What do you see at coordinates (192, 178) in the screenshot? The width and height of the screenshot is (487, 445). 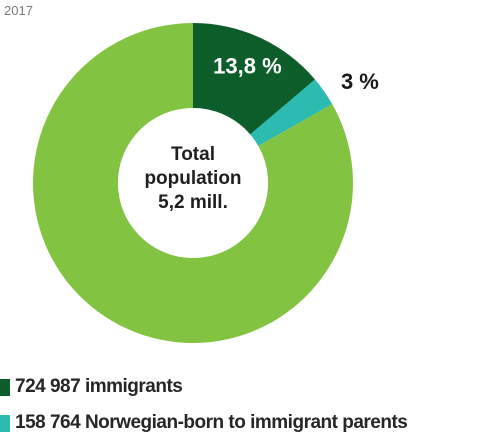 I see `center-label-line2: population` at bounding box center [192, 178].